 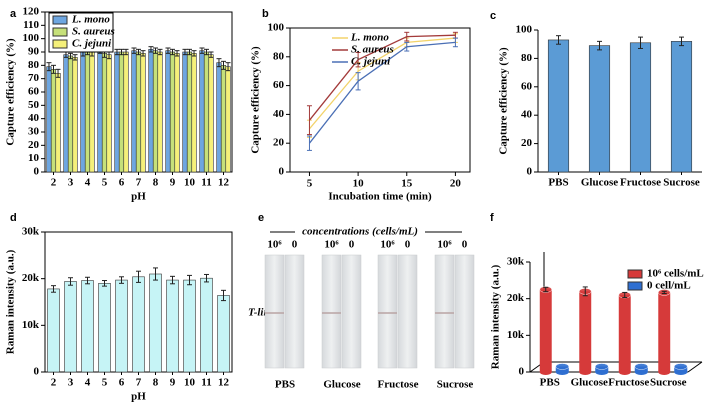 What do you see at coordinates (371, 62) in the screenshot?
I see `legend-label: C. jejuni` at bounding box center [371, 62].